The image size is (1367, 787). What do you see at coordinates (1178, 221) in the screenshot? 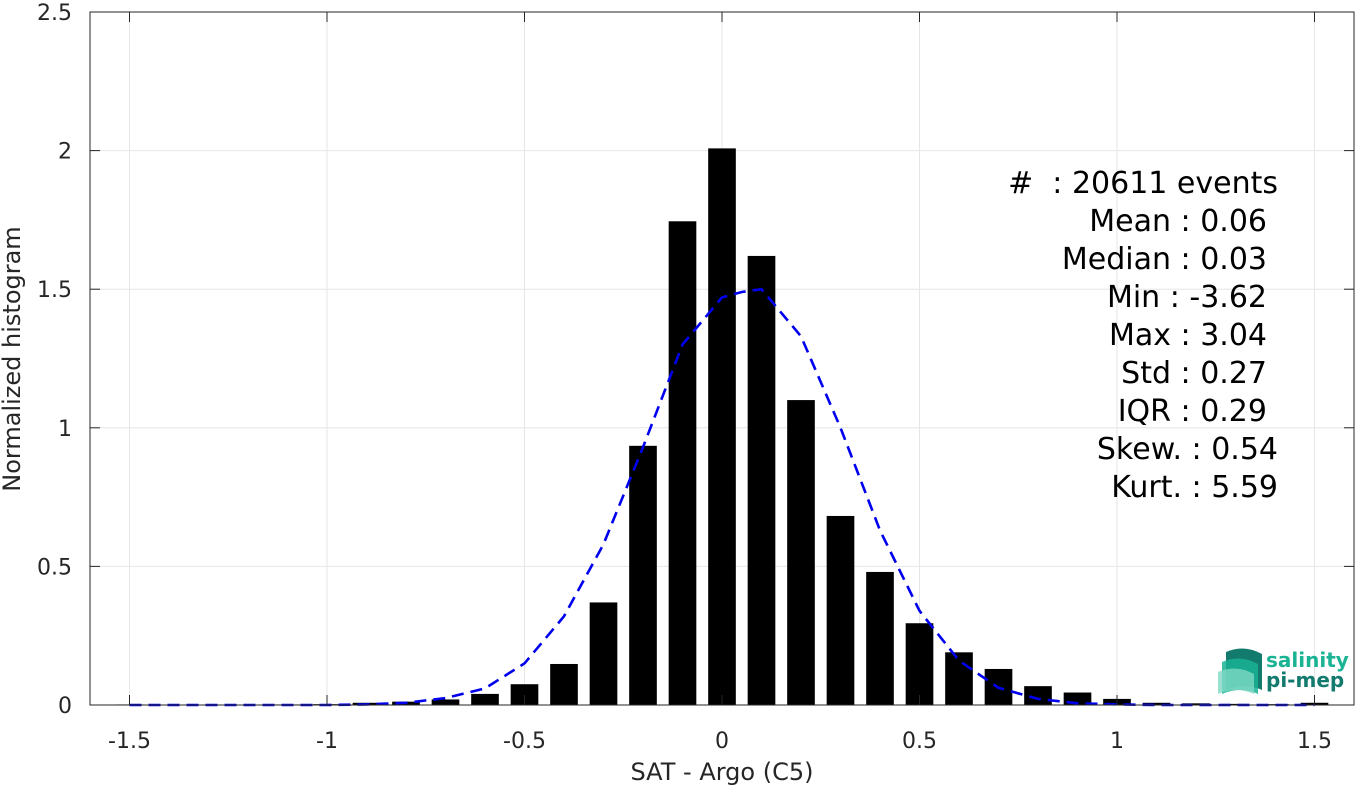
I see `stat-mean: Mean : 0.06` at bounding box center [1178, 221].